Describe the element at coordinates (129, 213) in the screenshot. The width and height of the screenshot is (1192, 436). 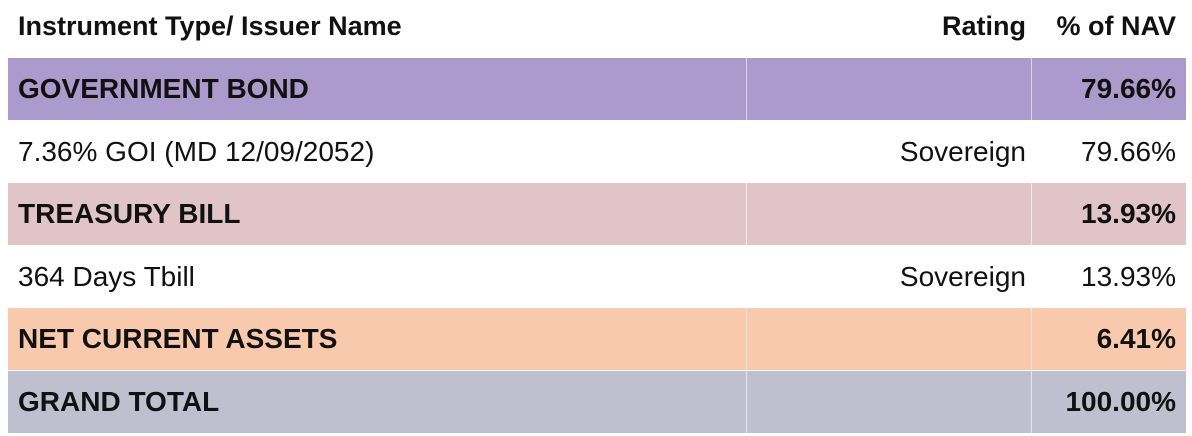
I see `instrument-name: TREASURY BILL` at that location.